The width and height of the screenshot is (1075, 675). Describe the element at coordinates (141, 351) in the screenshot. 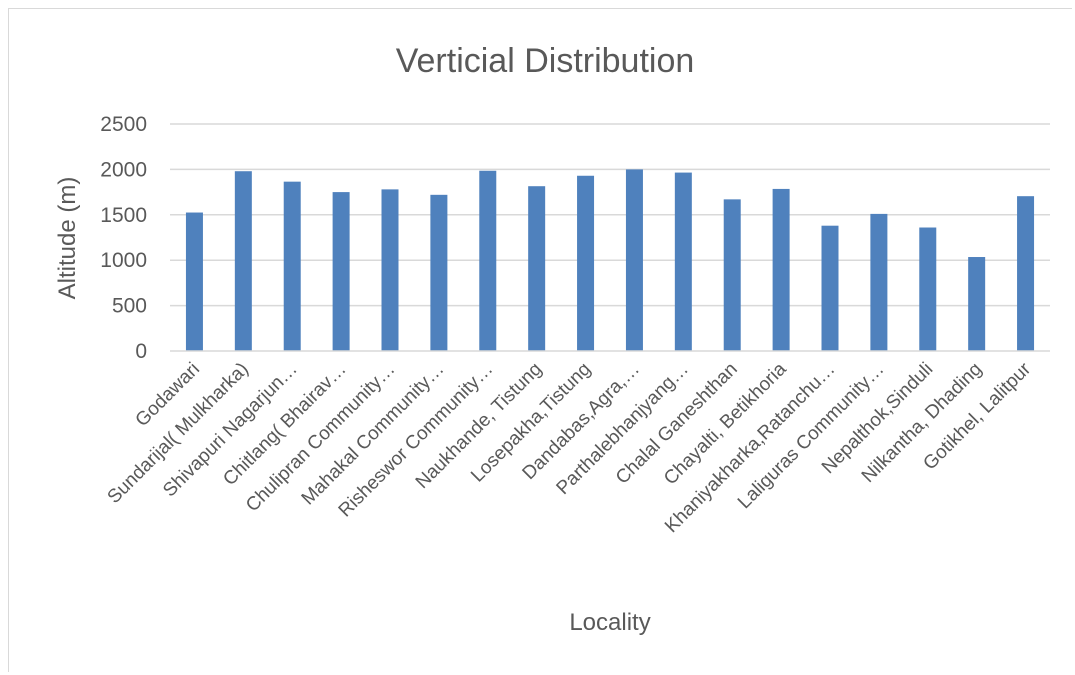

I see `y-tick-label: 0` at that location.